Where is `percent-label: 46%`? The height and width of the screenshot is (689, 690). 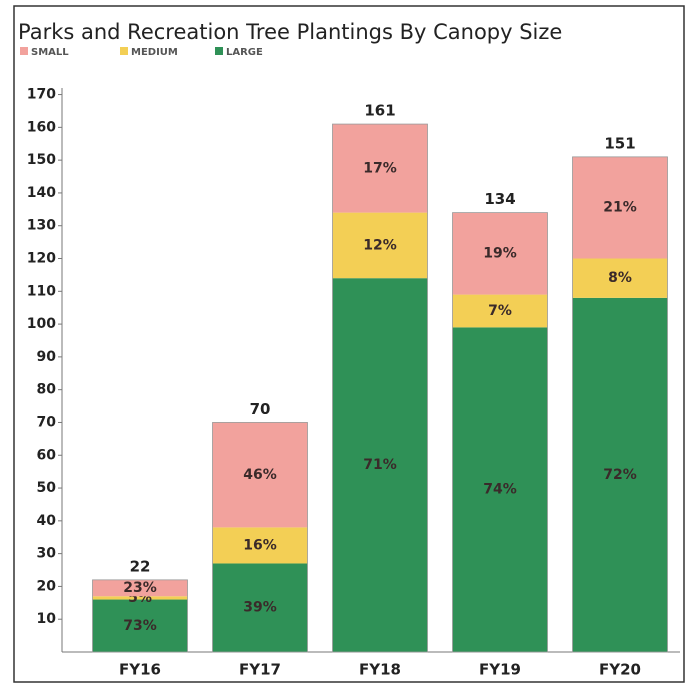 percent-label: 46% is located at coordinates (260, 475).